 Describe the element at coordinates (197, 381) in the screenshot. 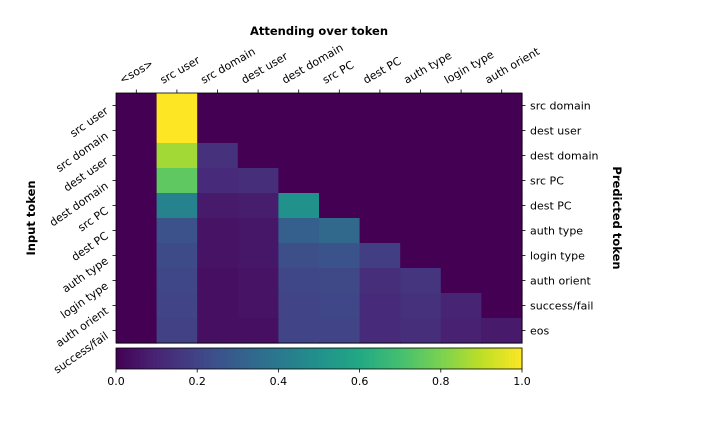

I see `colorbar-tick-label: 0.2` at that location.